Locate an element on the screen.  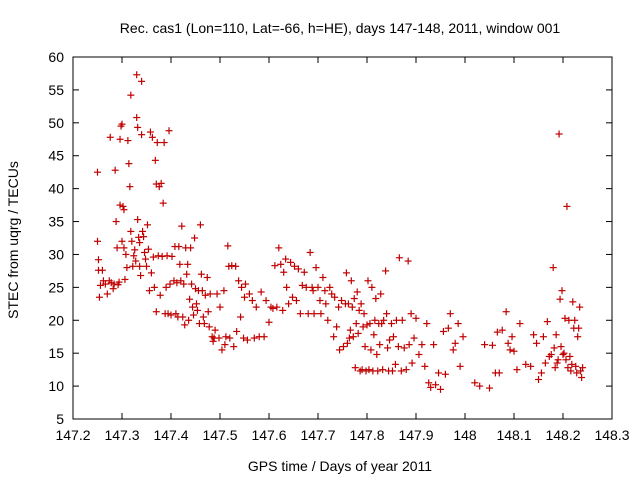
y-tick-label: 55 is located at coordinates (56, 90).